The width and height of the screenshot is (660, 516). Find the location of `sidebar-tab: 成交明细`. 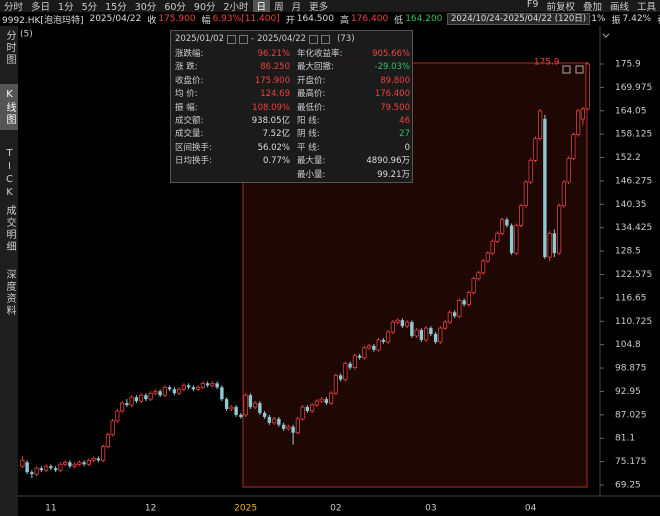

sidebar-tab: 成交明细 is located at coordinates (9, 229).